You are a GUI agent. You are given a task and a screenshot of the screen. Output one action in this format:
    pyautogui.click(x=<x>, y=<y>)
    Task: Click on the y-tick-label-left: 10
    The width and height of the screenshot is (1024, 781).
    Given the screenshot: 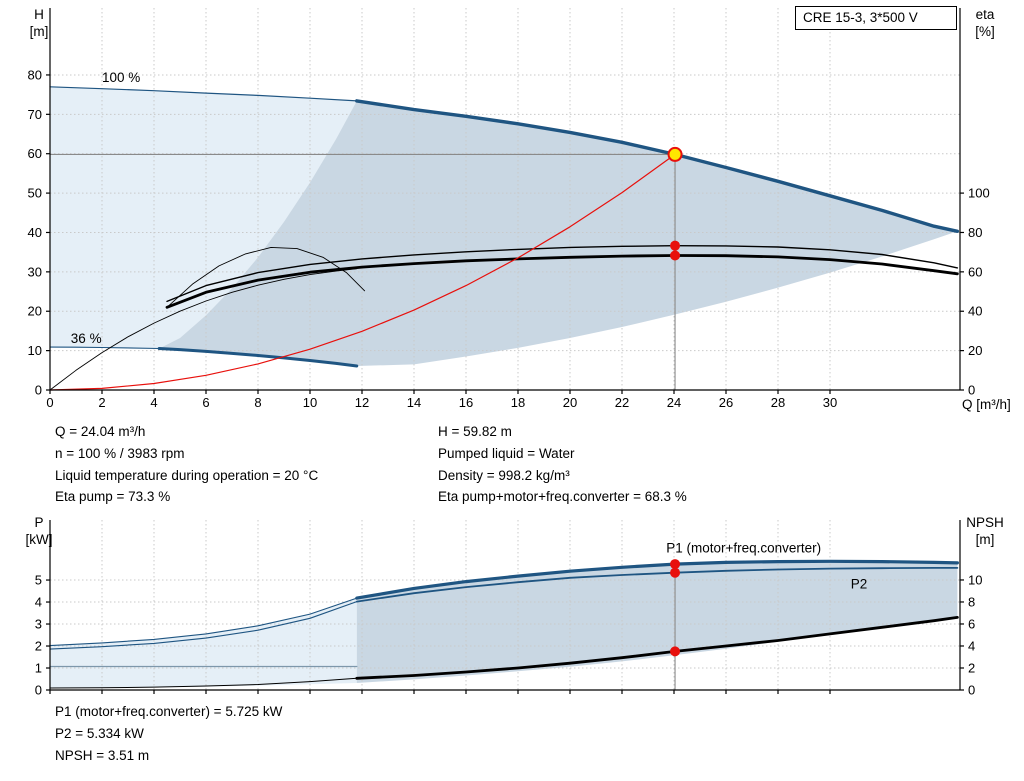 What is the action you would take?
    pyautogui.click(x=35, y=350)
    